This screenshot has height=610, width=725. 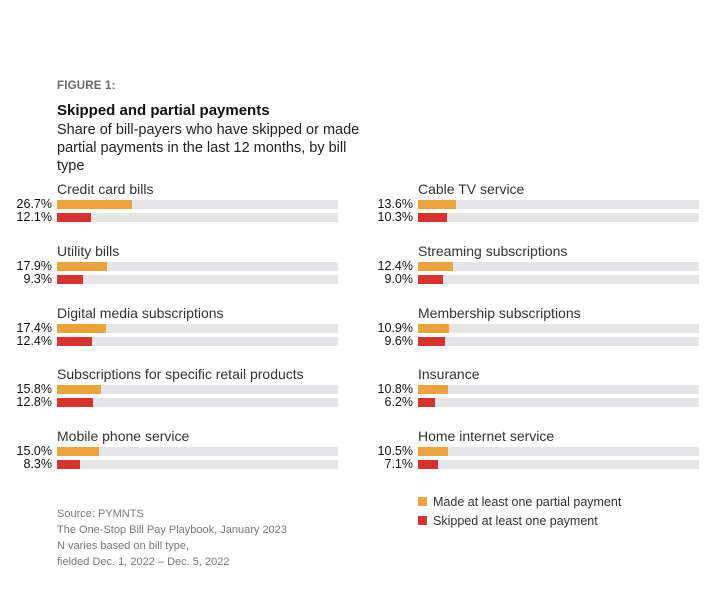 I want to click on bar-group: Cable TV service 13.6% 10.3%, so click(x=530, y=206).